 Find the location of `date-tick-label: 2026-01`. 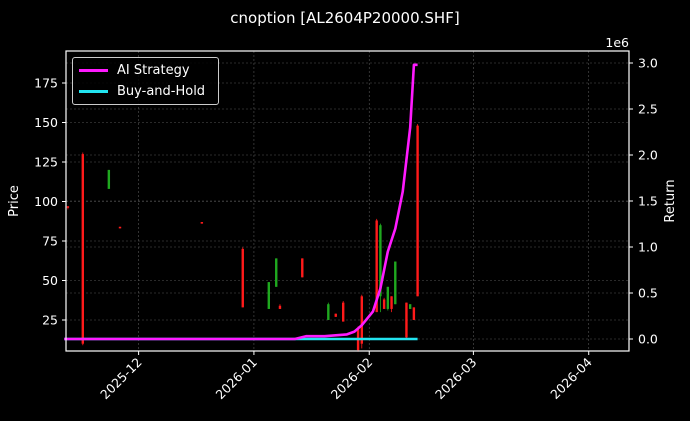

date-tick-label: 2026-01 is located at coordinates (236, 379).